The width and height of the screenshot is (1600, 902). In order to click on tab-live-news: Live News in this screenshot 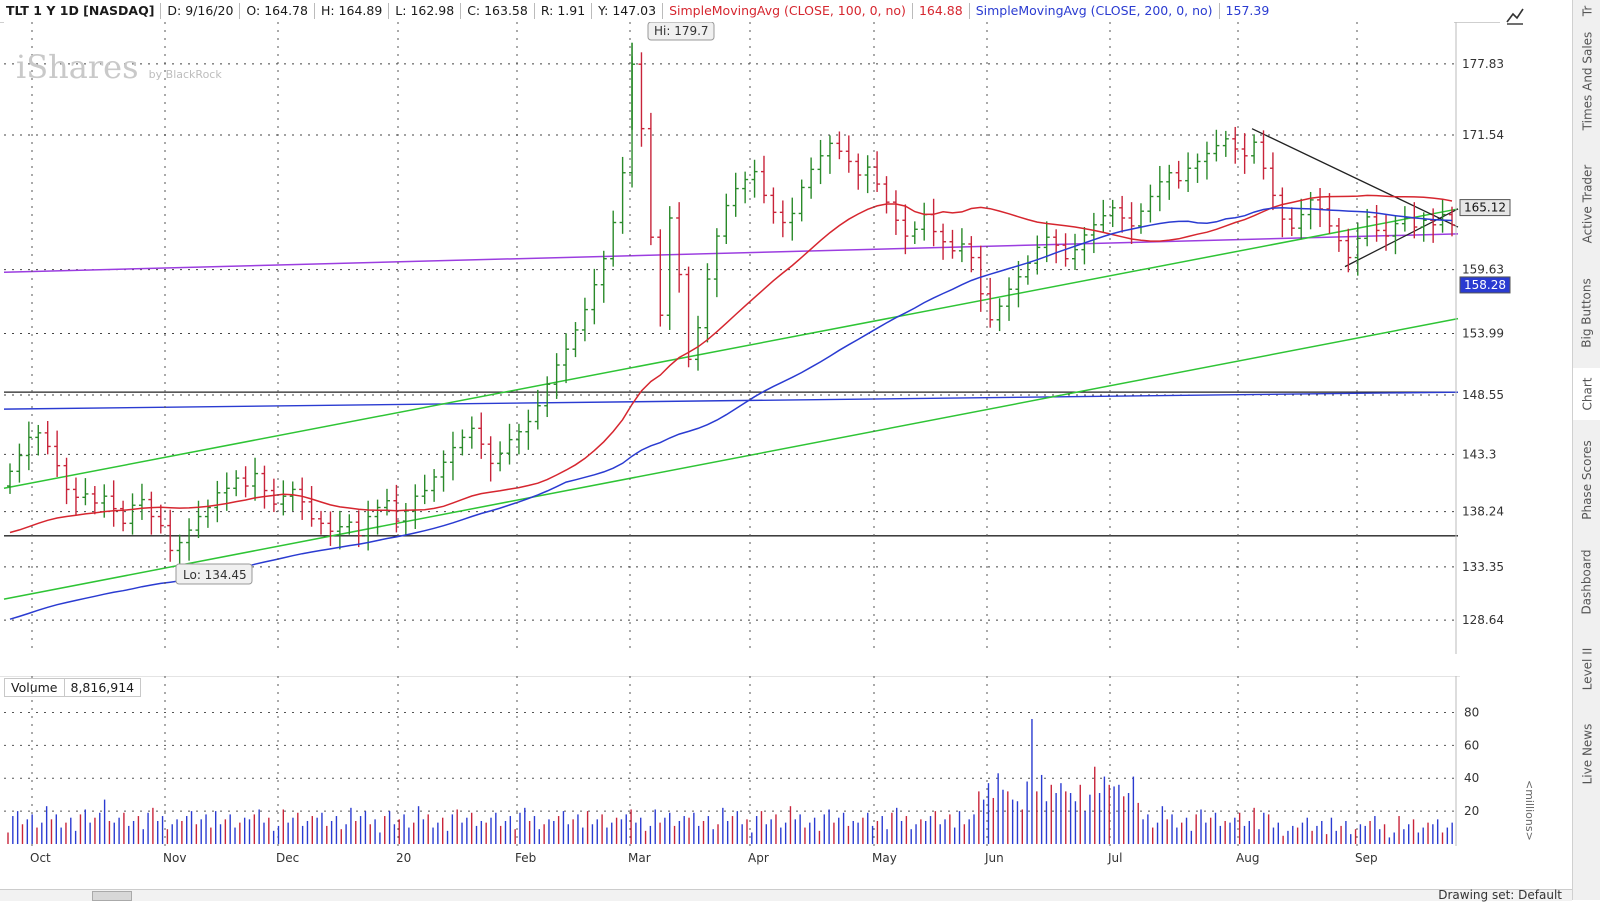, I will do `click(1587, 754)`.